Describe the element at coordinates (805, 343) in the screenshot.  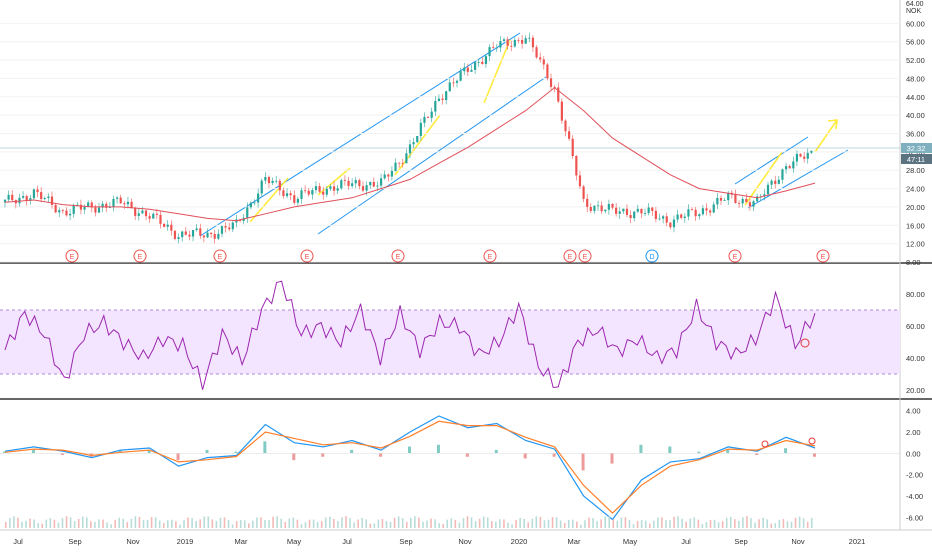
I see `rsi-highlight-circle` at that location.